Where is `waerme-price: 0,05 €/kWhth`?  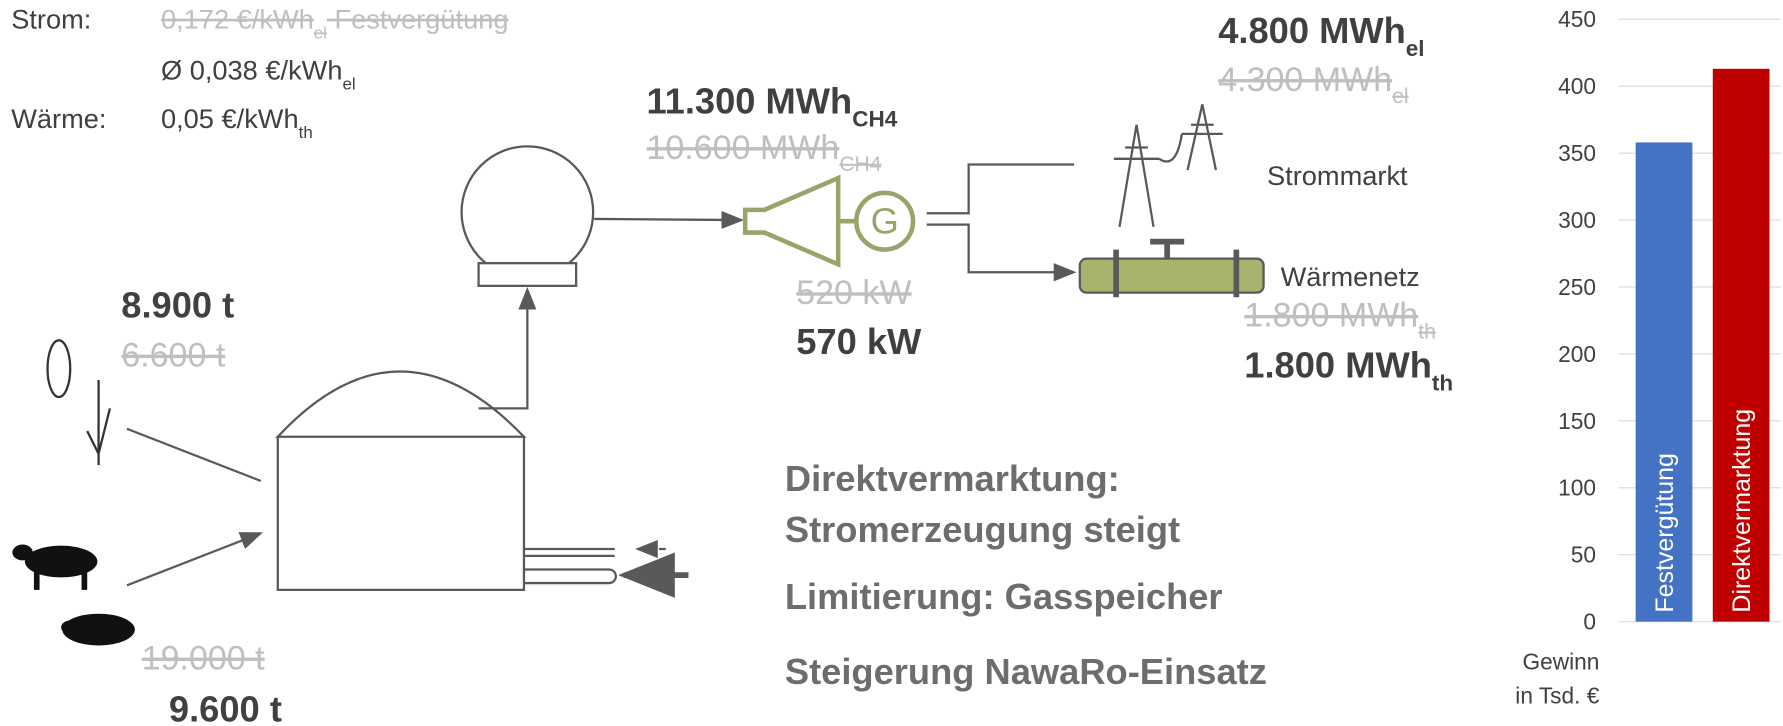
waerme-price: 0,05 €/kWhth is located at coordinates (237, 122).